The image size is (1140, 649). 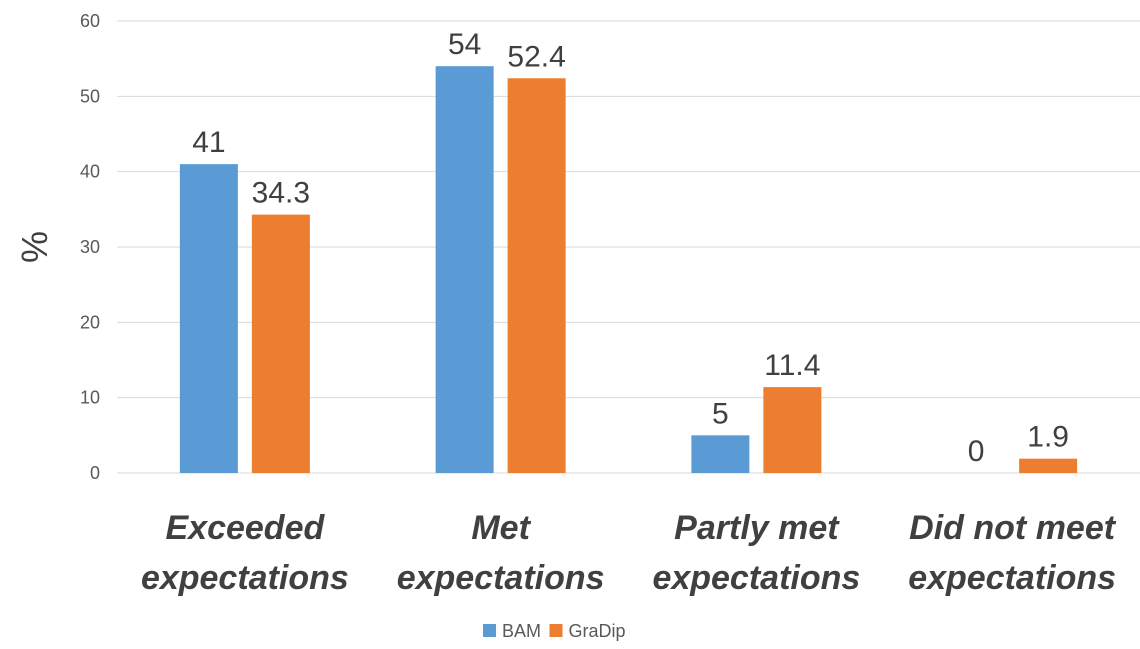 I want to click on category-label: Met expectations, so click(x=501, y=553).